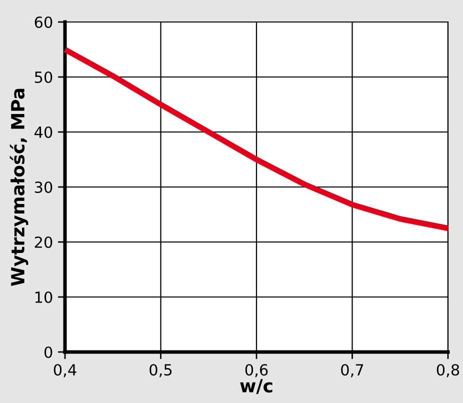 The width and height of the screenshot is (463, 403). Describe the element at coordinates (256, 386) in the screenshot. I see `x-axis-title: w/c` at that location.